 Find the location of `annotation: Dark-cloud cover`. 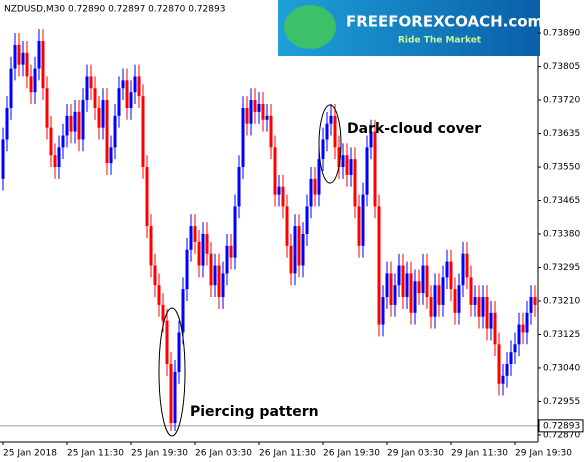

annotation: Dark-cloud cover is located at coordinates (414, 129).